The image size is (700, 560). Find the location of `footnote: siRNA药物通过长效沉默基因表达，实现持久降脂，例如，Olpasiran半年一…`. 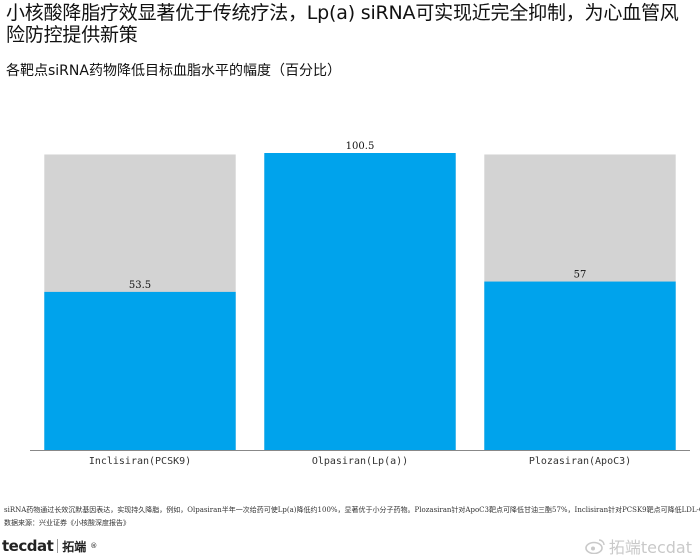

footnote: siRNA药物通过长效沉默基因表达，实现持久降脂，例如，Olpasiran半年一… is located at coordinates (352, 510).